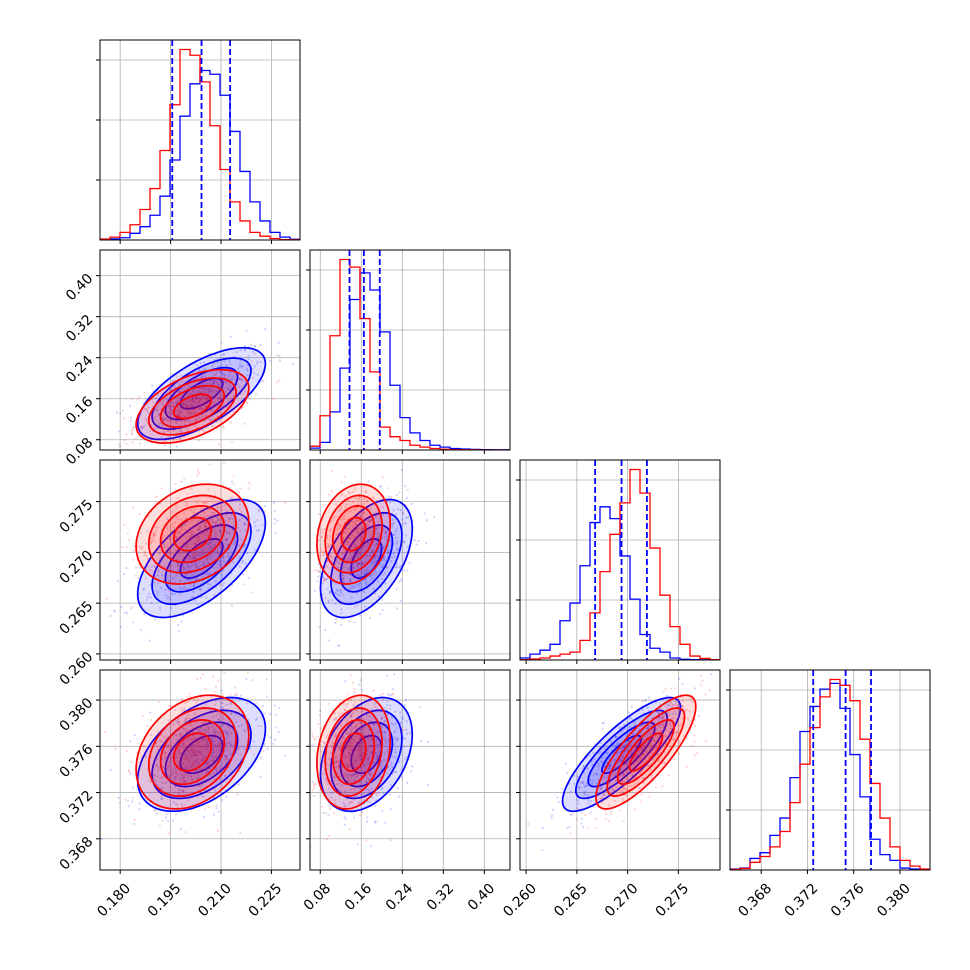 The height and width of the screenshot is (970, 970). Describe the element at coordinates (77, 808) in the screenshot. I see `y-tick-label: 0.372` at that location.